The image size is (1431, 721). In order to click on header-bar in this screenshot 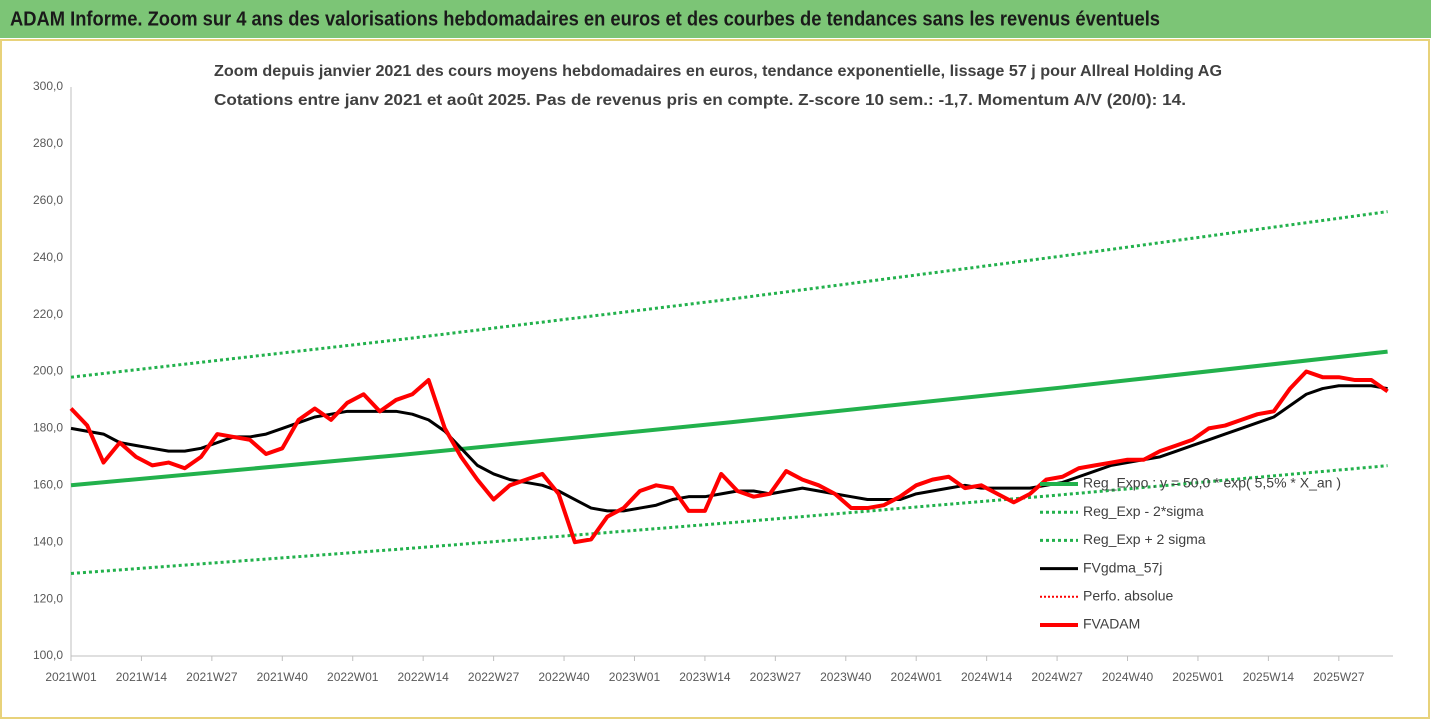, I will do `click(715, 19)`.